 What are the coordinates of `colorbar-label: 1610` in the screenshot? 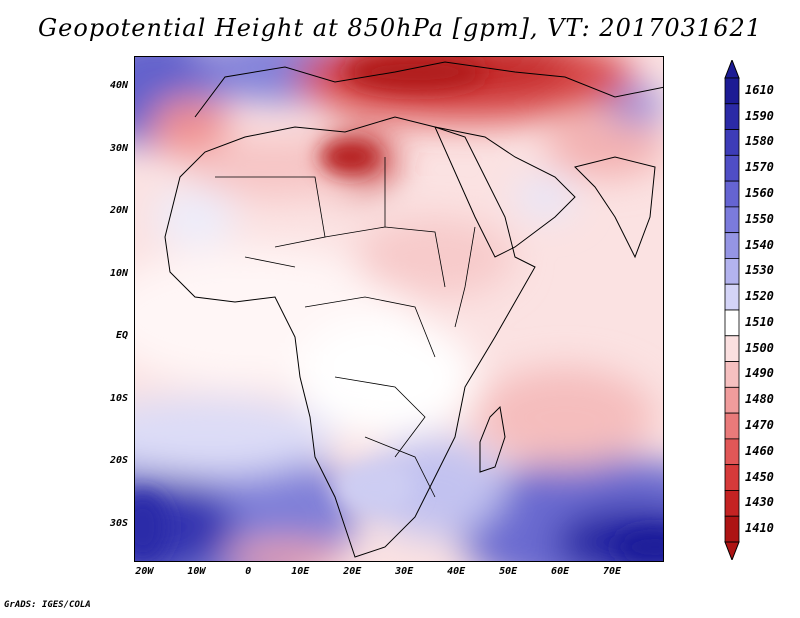 It's located at (759, 89).